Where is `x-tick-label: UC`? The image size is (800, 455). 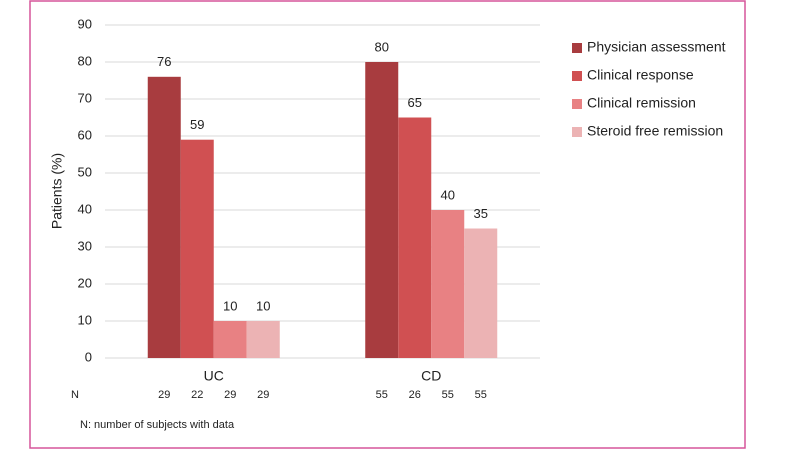
x-tick-label: UC is located at coordinates (214, 376).